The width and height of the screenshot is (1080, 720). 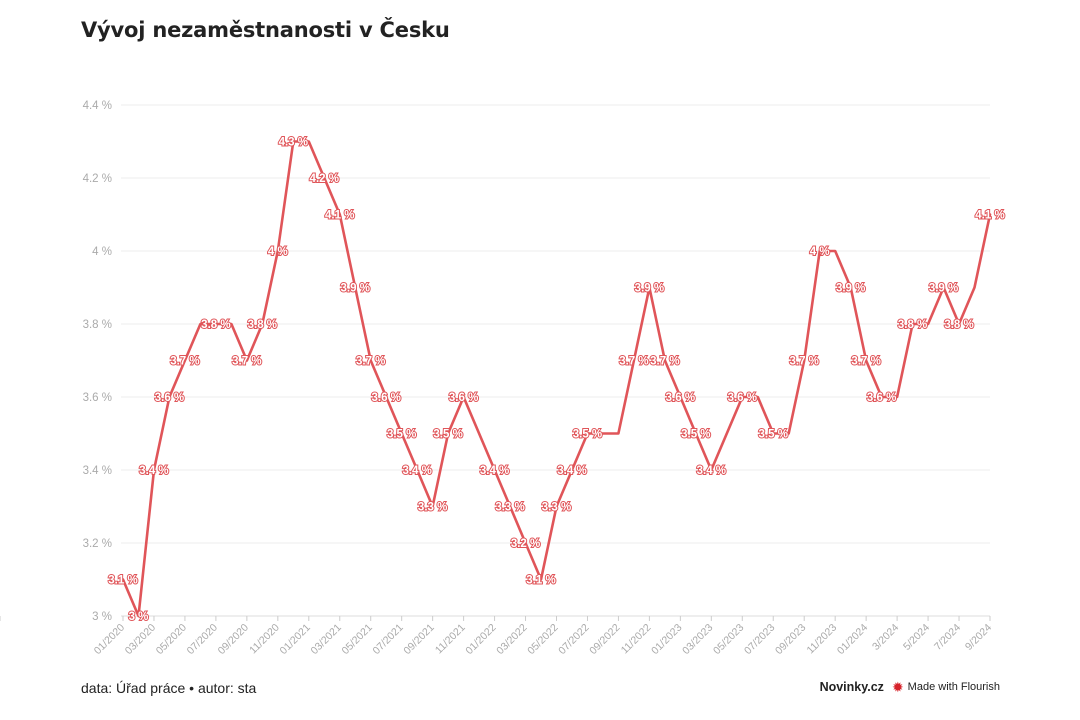 I want to click on y-tick-label: 3.6 %, so click(x=97, y=398).